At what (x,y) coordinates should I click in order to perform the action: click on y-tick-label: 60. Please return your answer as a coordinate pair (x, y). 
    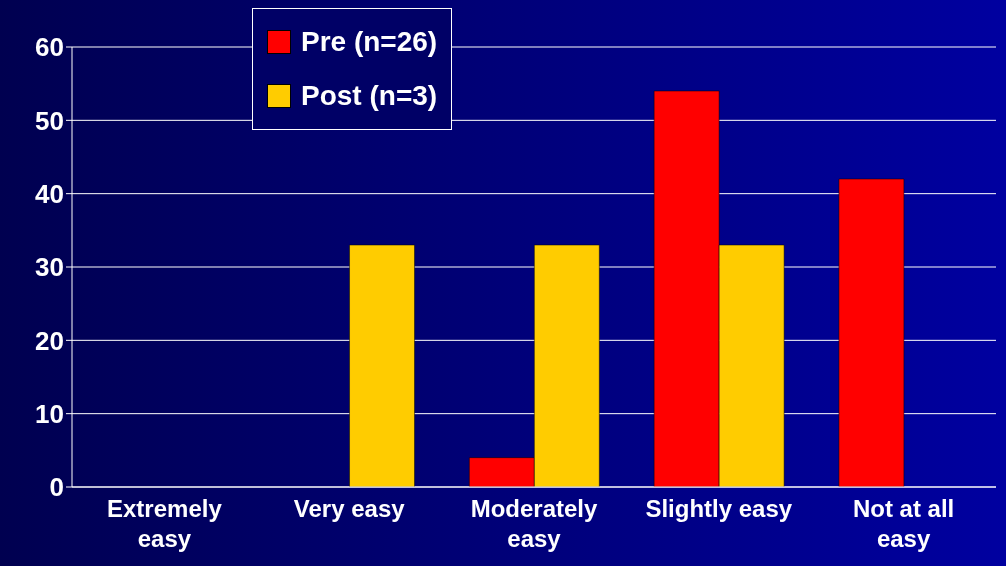
    Looking at the image, I should click on (49, 47).